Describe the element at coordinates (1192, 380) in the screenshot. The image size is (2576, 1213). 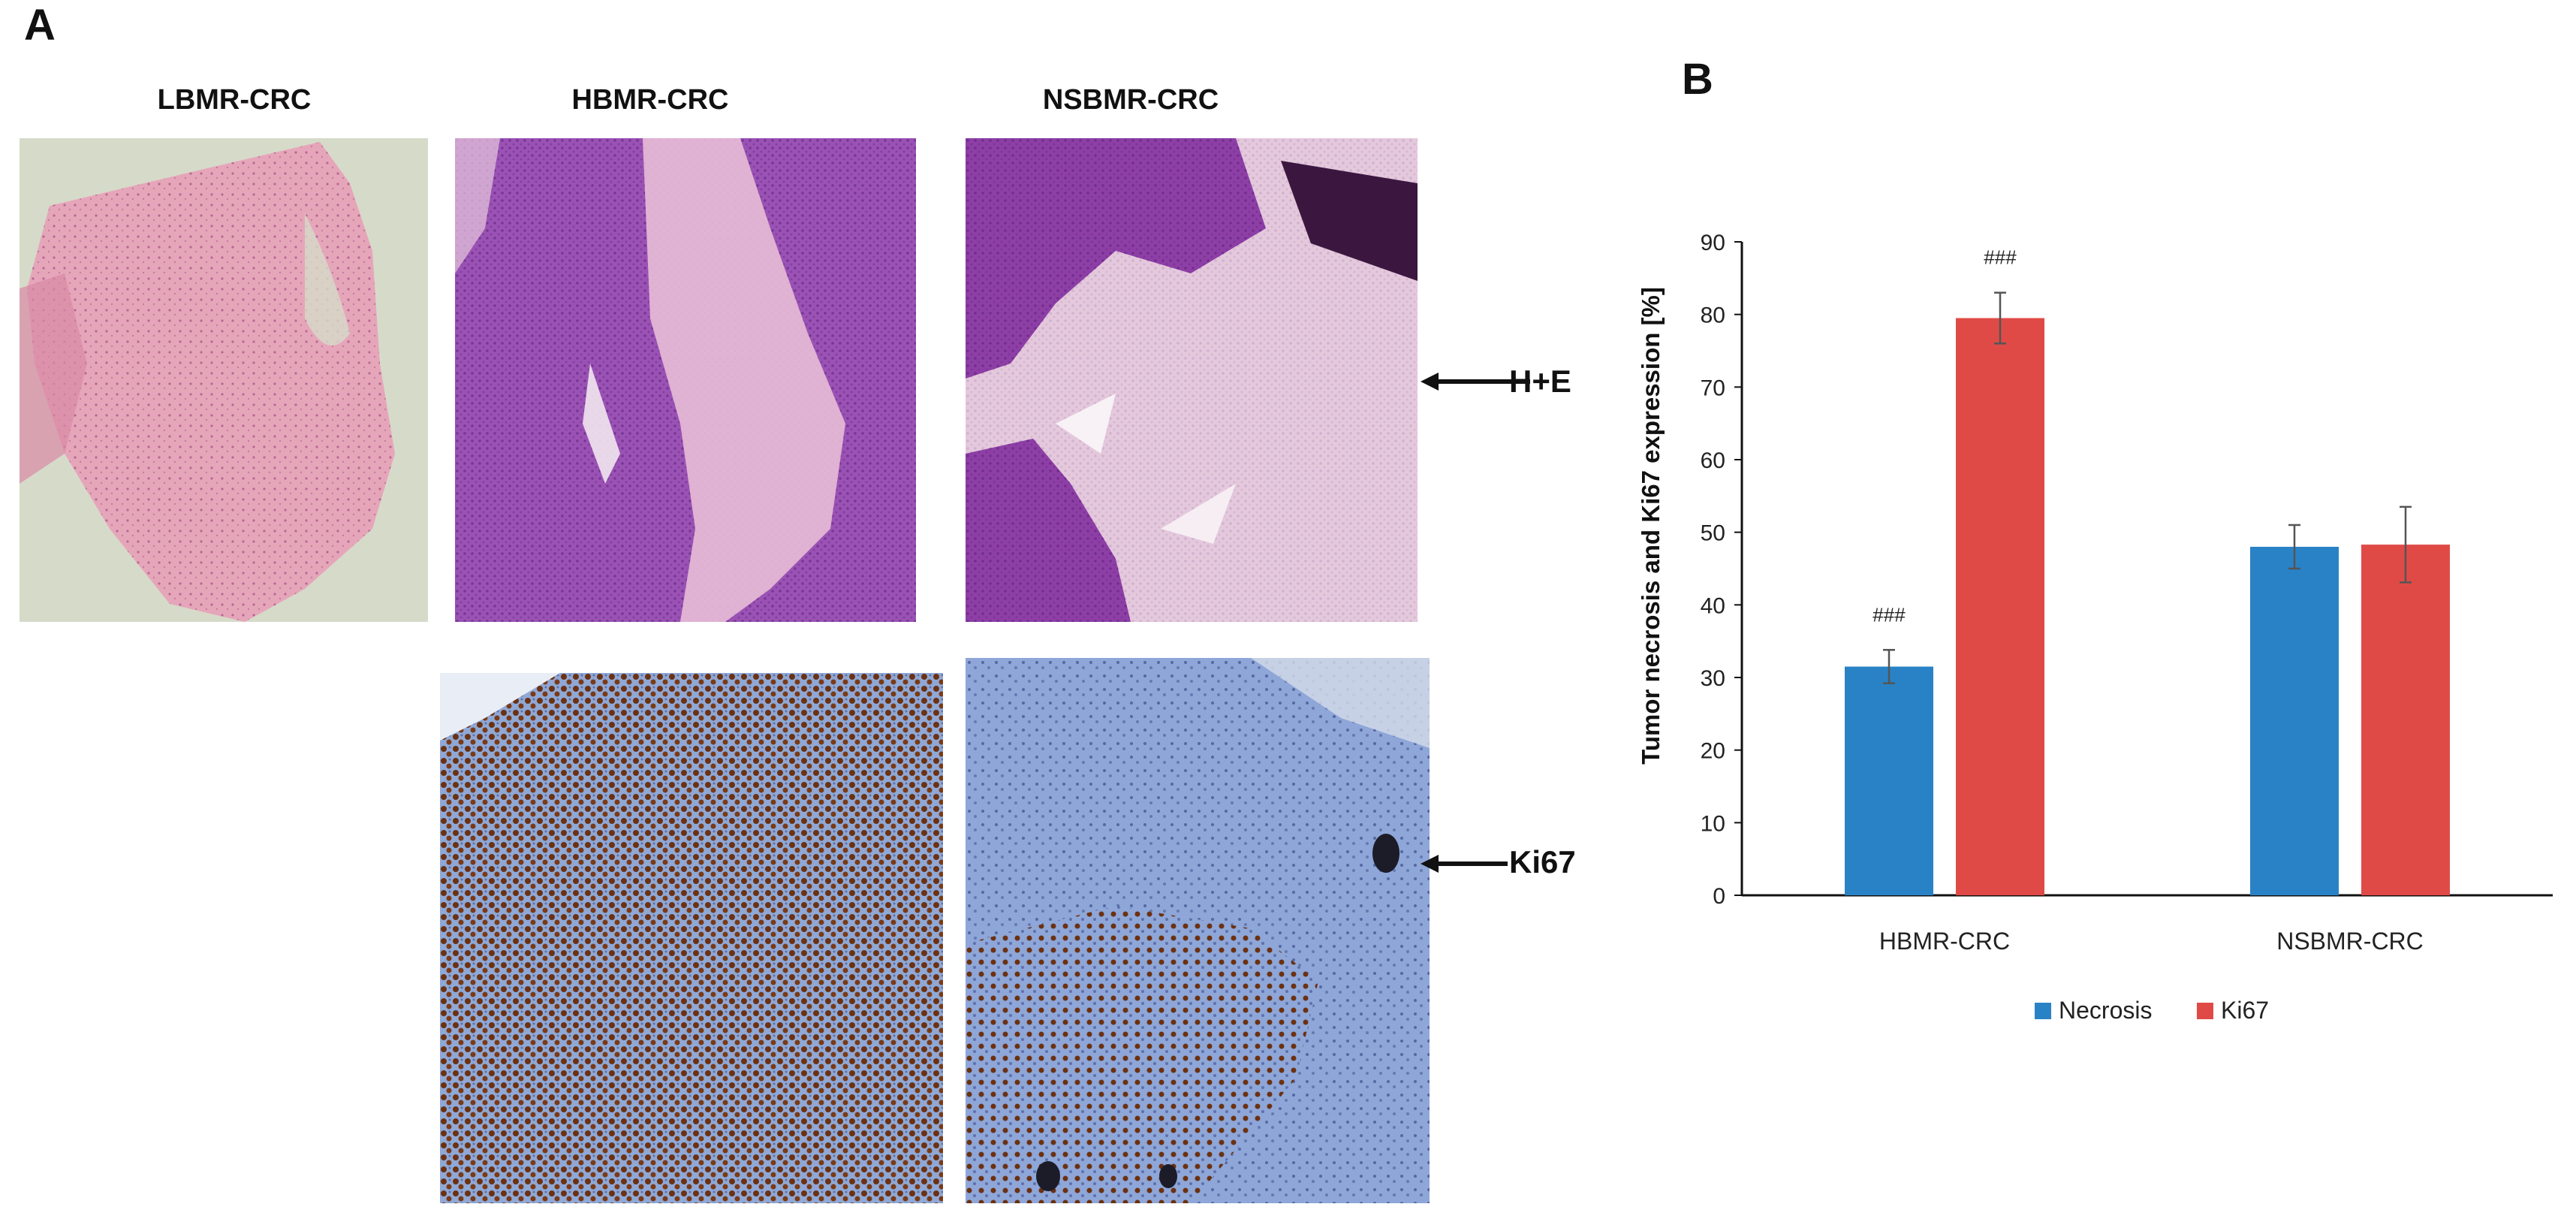
I see `micrograph-he-nsbmr` at that location.